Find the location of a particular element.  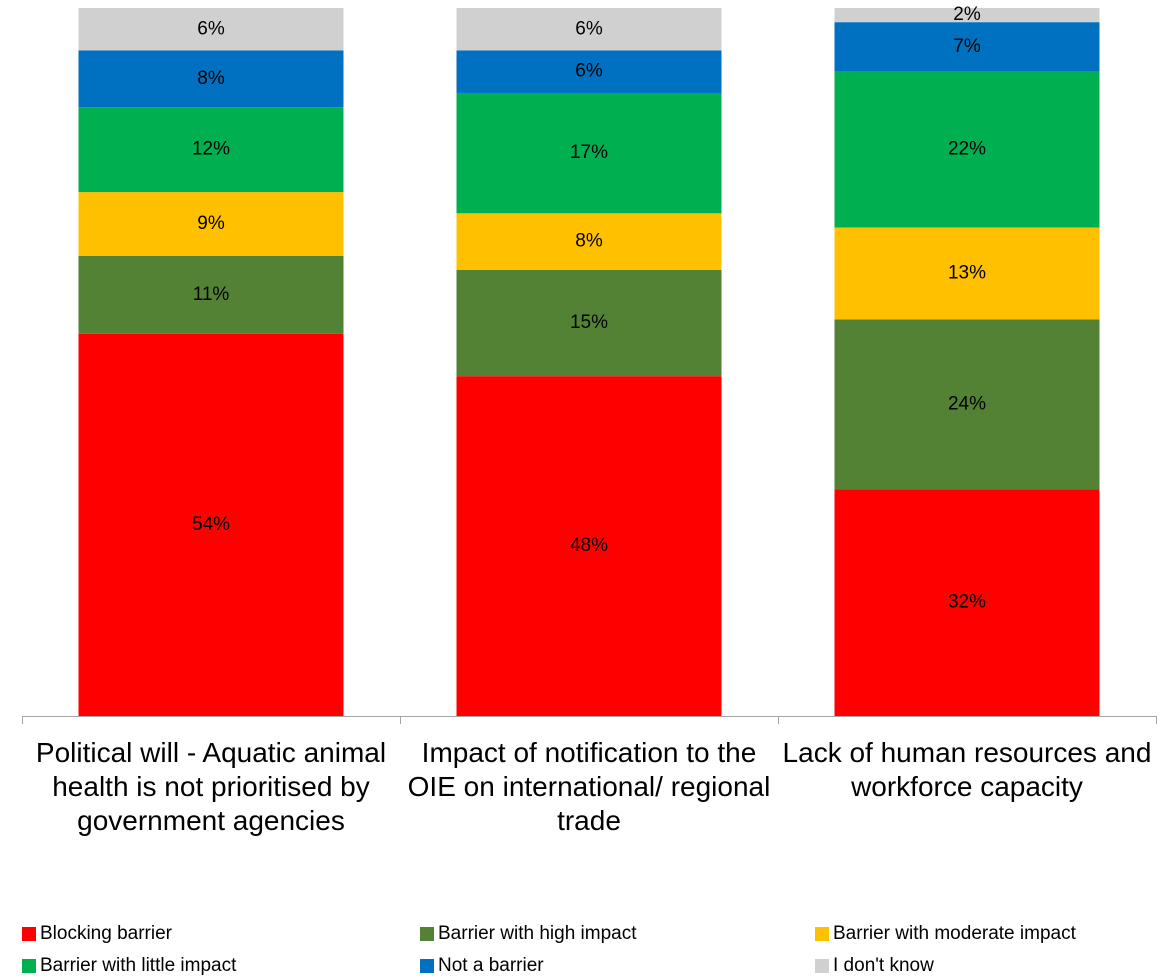

data-label: 9% is located at coordinates (211, 223).